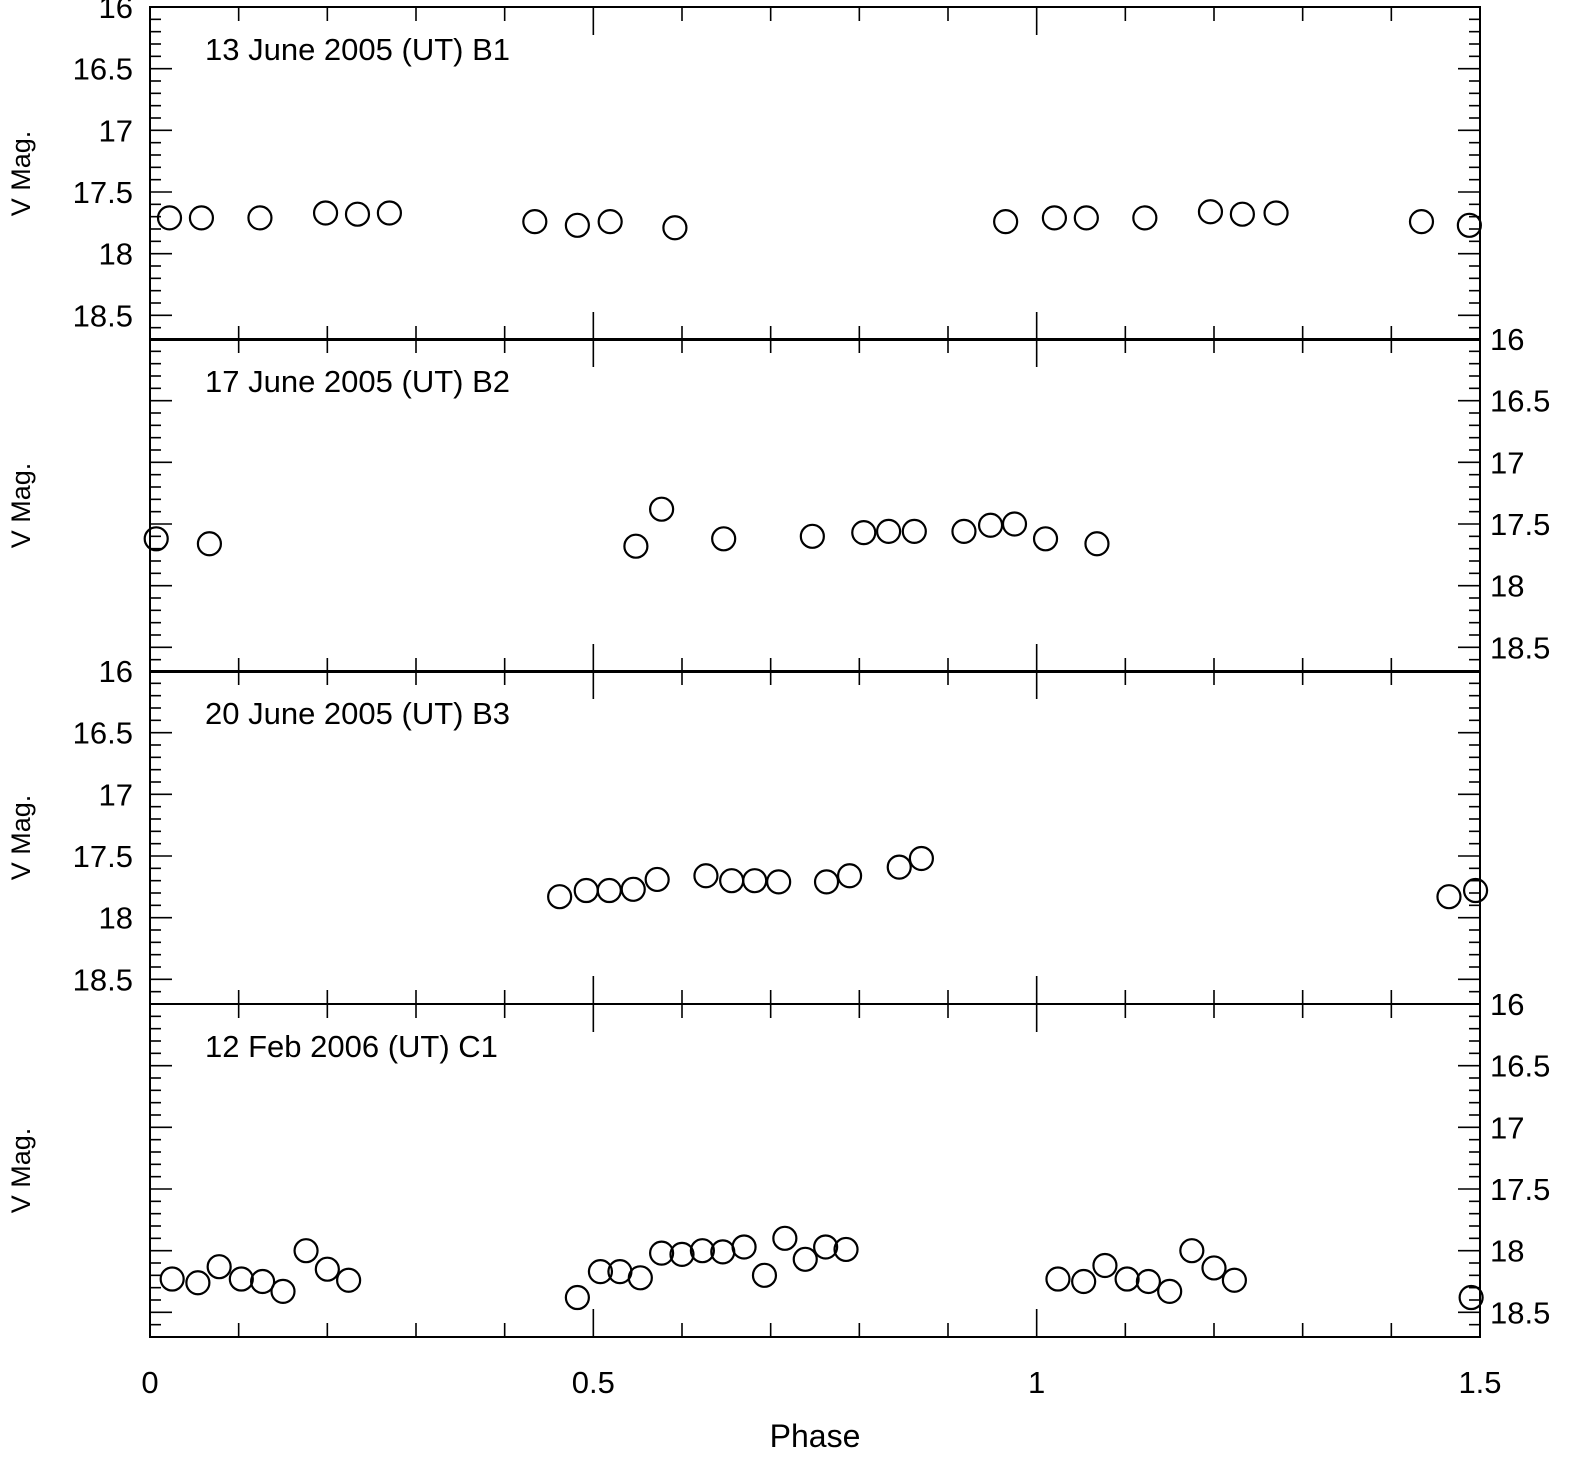  Describe the element at coordinates (357, 381) in the screenshot. I see `panel-title: 17 June 2005 (UT) B2` at that location.